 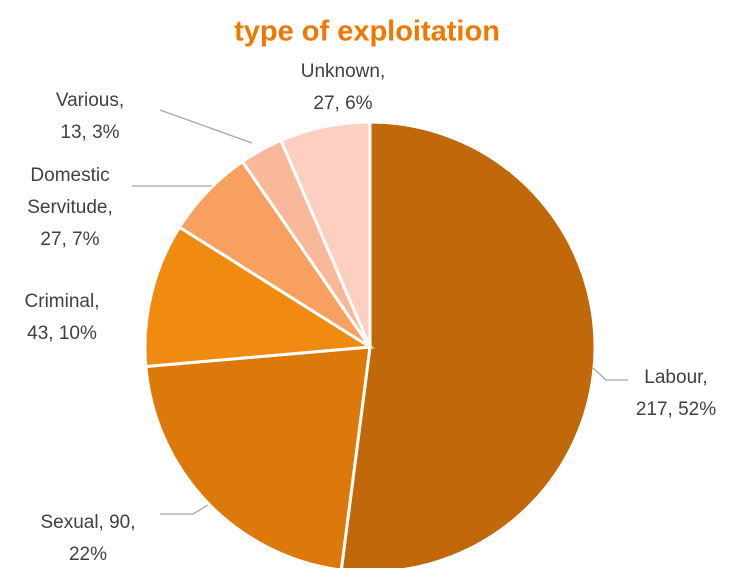 What do you see at coordinates (343, 71) in the screenshot?
I see `data-label: Unknown,` at bounding box center [343, 71].